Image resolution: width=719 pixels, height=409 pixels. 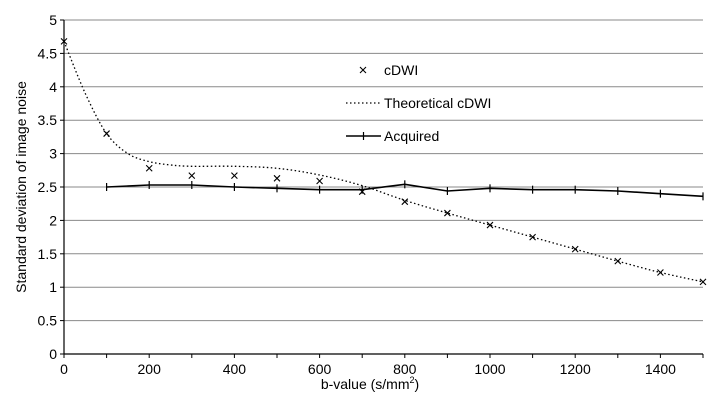 I want to click on cdwi-point-15-stroke-b, so click(x=703, y=282).